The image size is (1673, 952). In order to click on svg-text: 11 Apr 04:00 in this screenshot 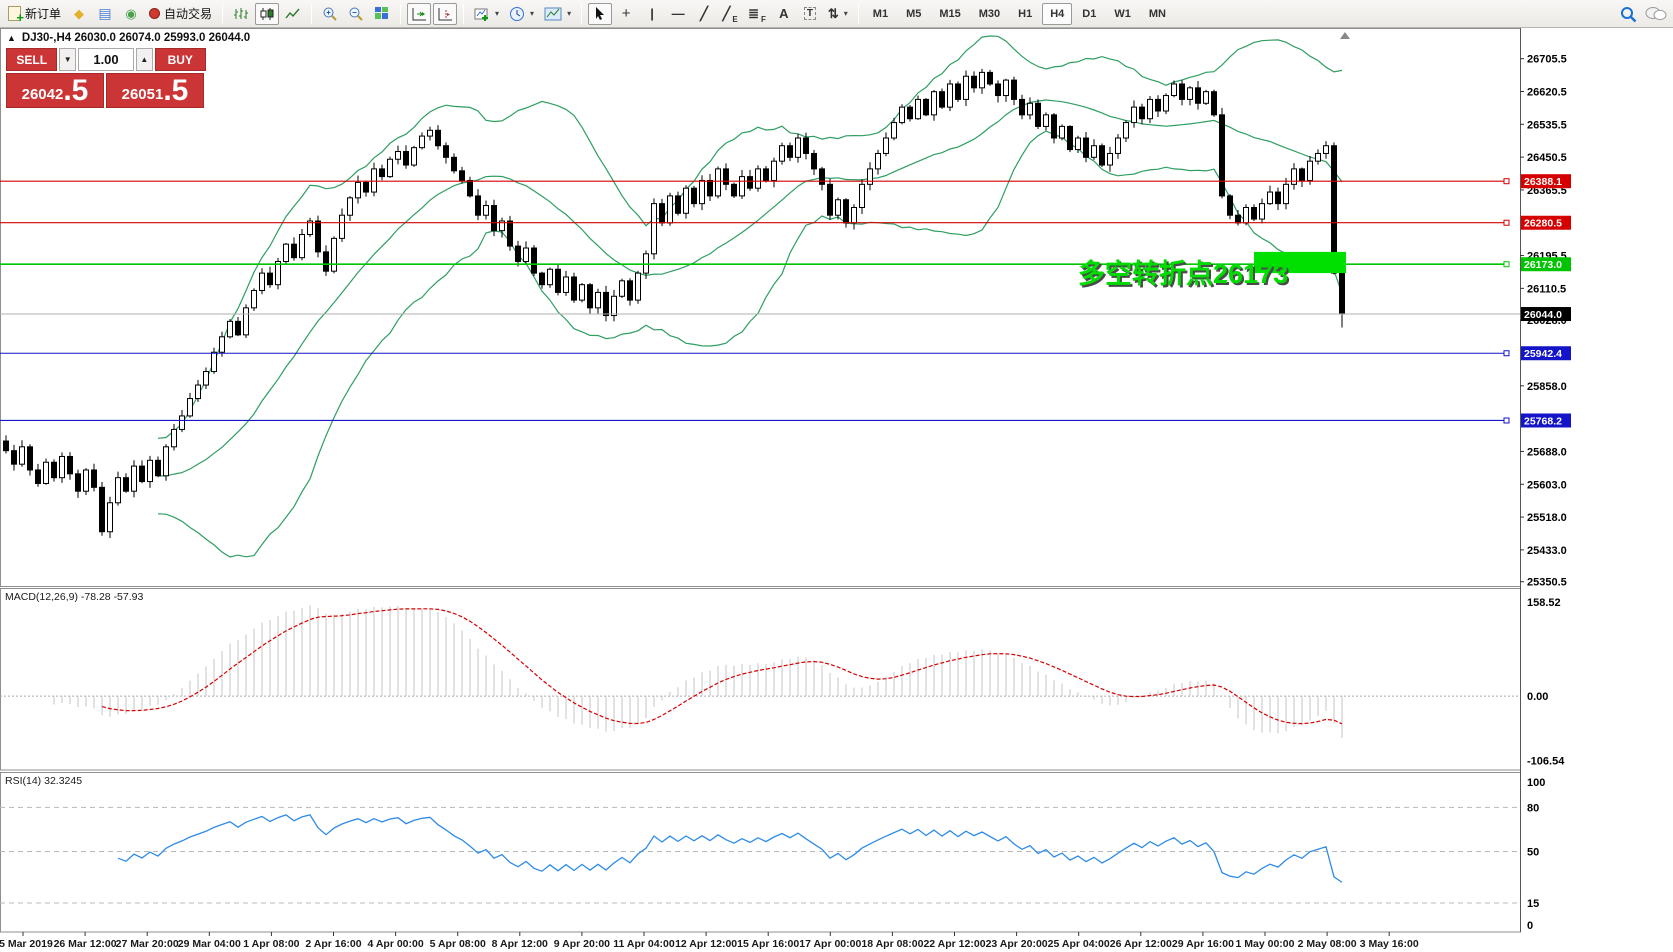, I will do `click(644, 944)`.